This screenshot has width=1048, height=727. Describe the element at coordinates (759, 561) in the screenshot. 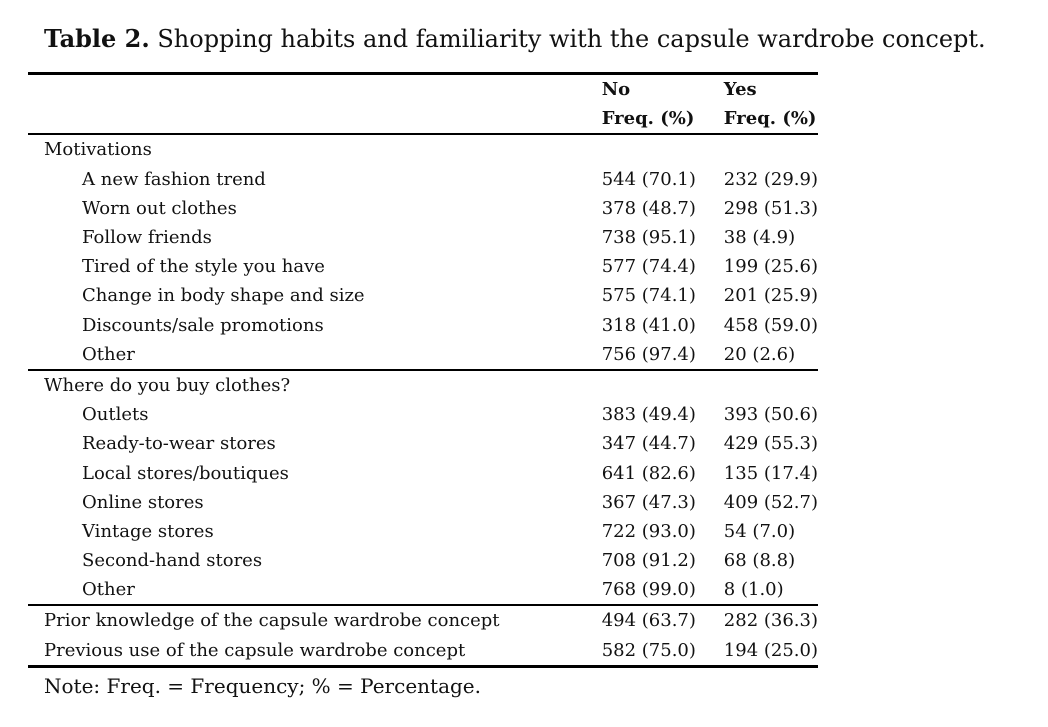

I see `yes-value: 68 (8.8)` at that location.